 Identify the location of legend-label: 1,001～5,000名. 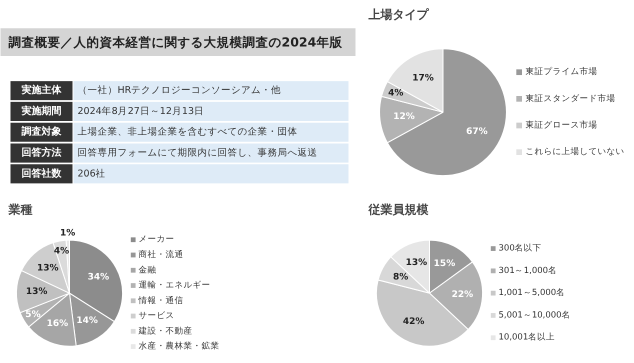
(532, 292).